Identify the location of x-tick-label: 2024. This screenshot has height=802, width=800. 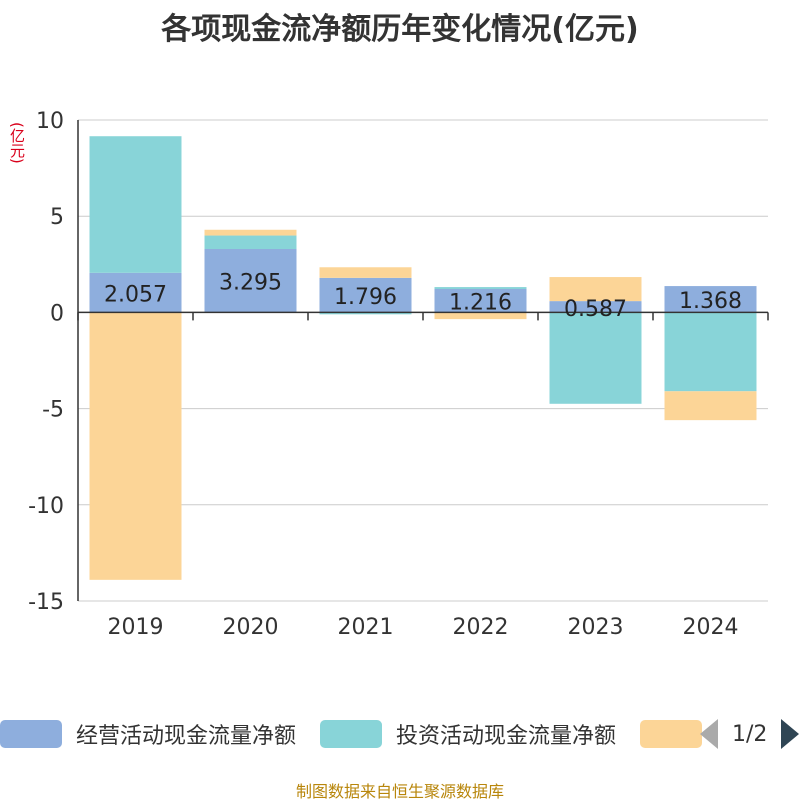
(711, 627).